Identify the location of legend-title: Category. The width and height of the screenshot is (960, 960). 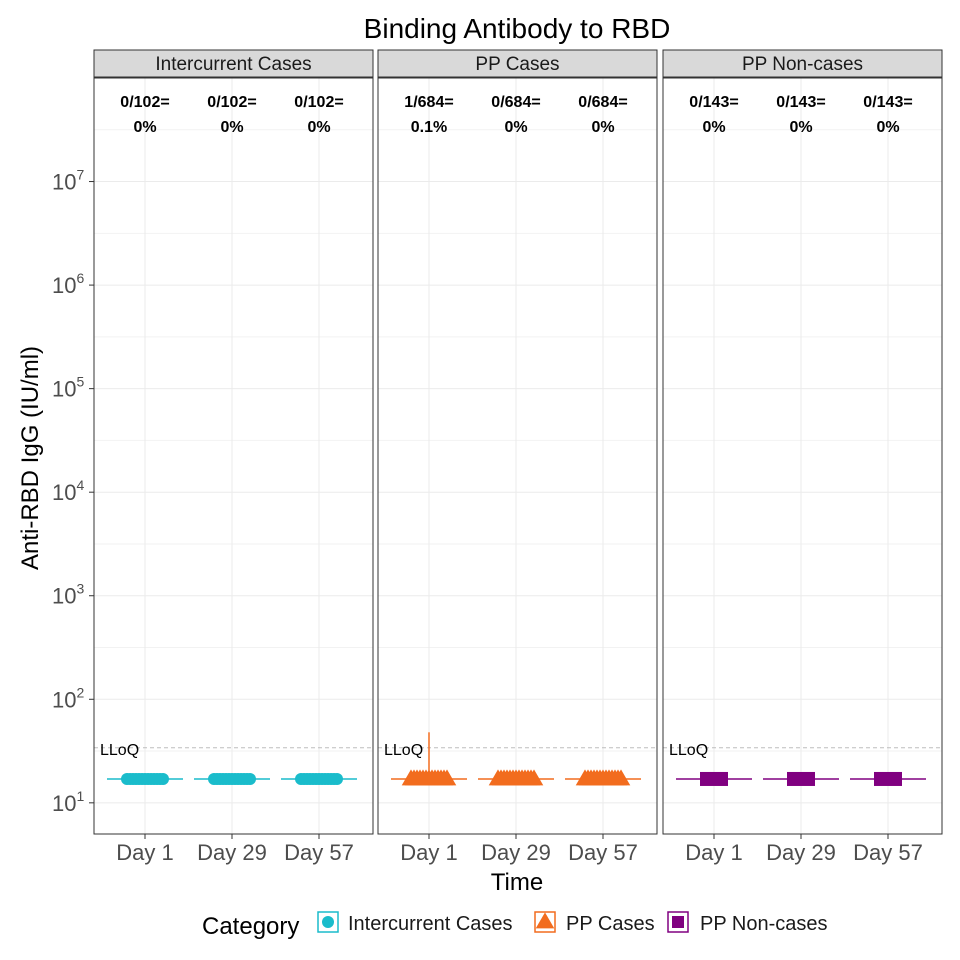
(250, 926).